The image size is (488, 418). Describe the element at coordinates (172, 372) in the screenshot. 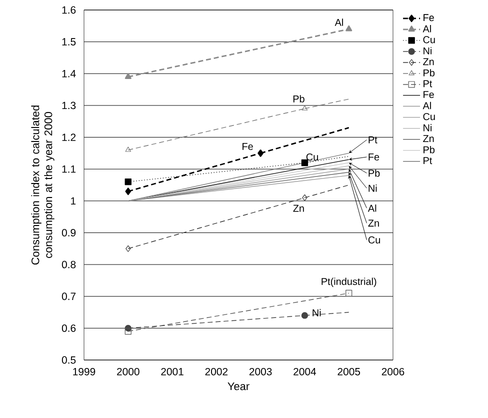

I see `x-tick-label: 2001` at that location.